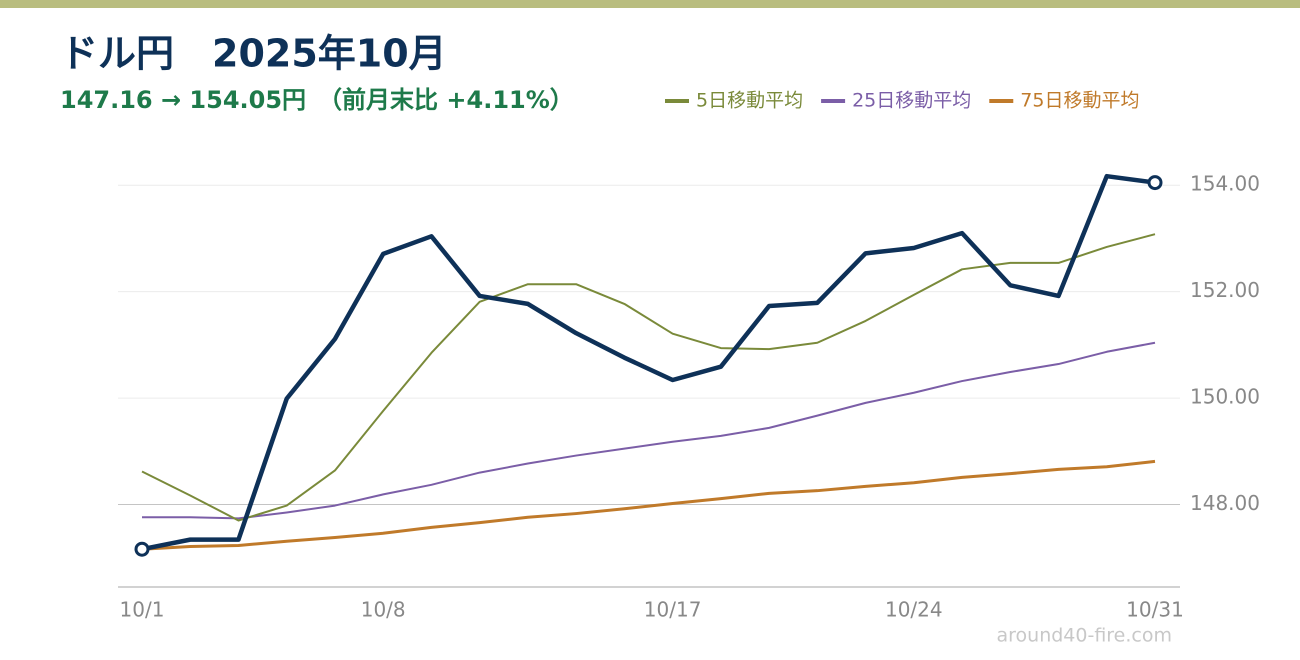 The image size is (1300, 660). I want to click on y-tick-label: 152.00, so click(1225, 290).